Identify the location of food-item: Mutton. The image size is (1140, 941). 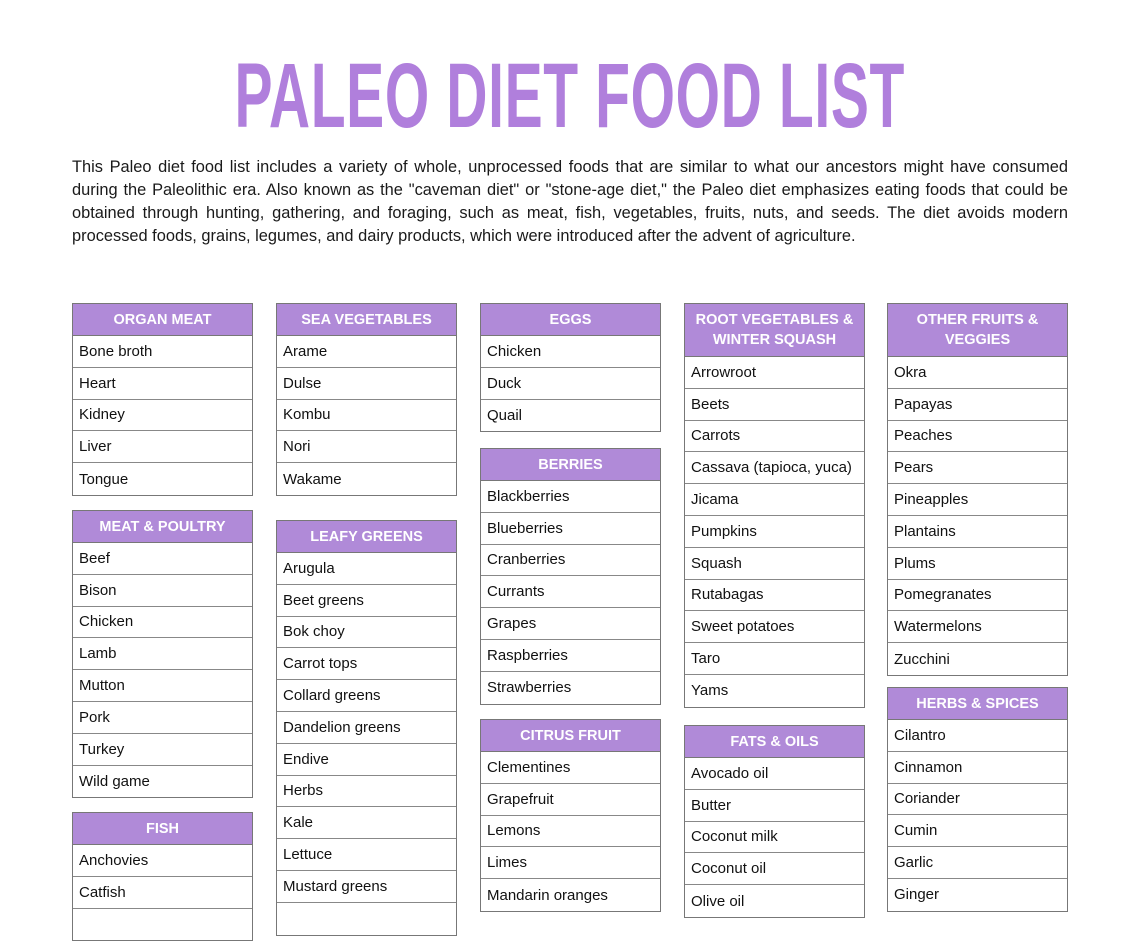
(162, 686).